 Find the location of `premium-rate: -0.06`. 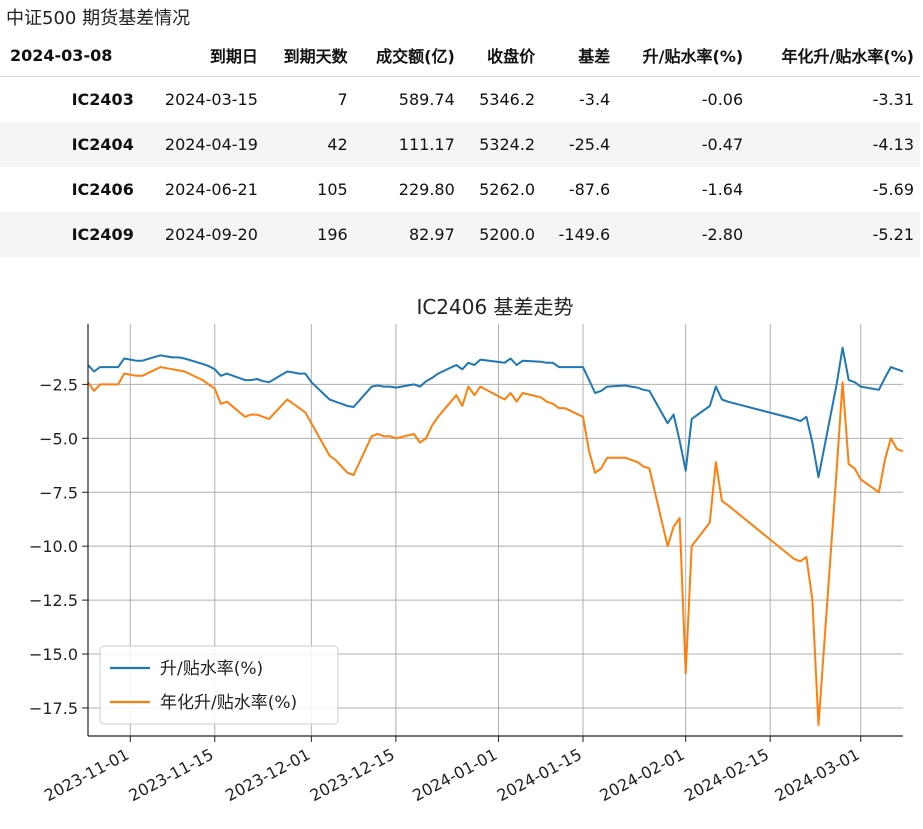

premium-rate: -0.06 is located at coordinates (722, 99).